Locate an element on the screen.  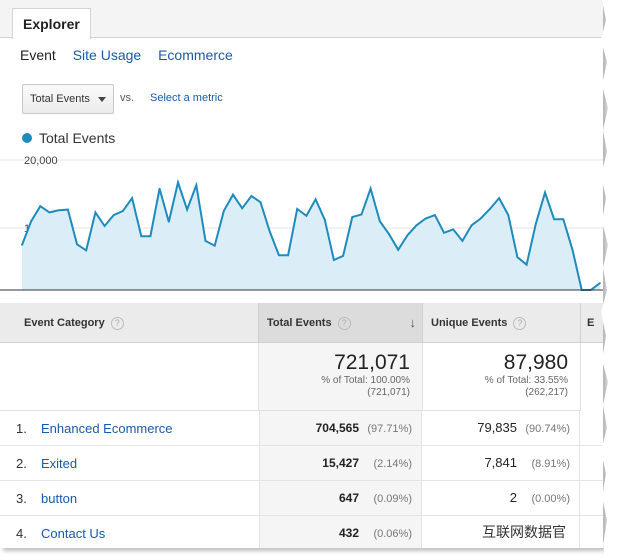
col-header-truncated: E is located at coordinates (592, 323).